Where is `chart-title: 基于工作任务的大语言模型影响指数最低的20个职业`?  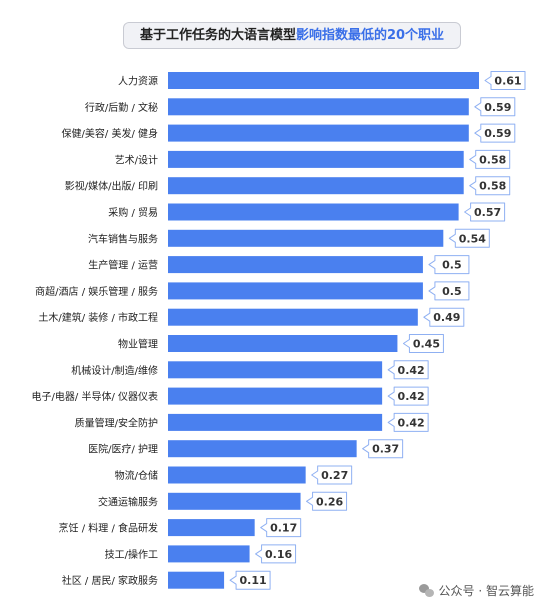 chart-title: 基于工作任务的大语言模型影响指数最低的20个职业 is located at coordinates (292, 35).